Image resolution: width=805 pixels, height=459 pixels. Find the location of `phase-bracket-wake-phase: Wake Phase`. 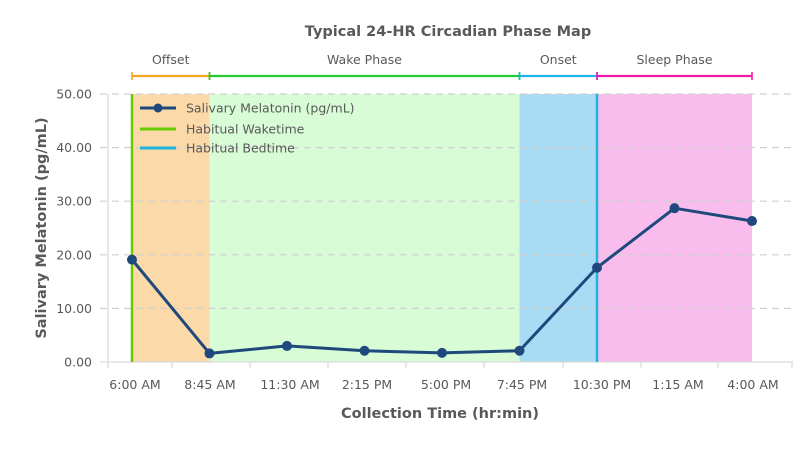

phase-bracket-wake-phase: Wake Phase is located at coordinates (364, 66).